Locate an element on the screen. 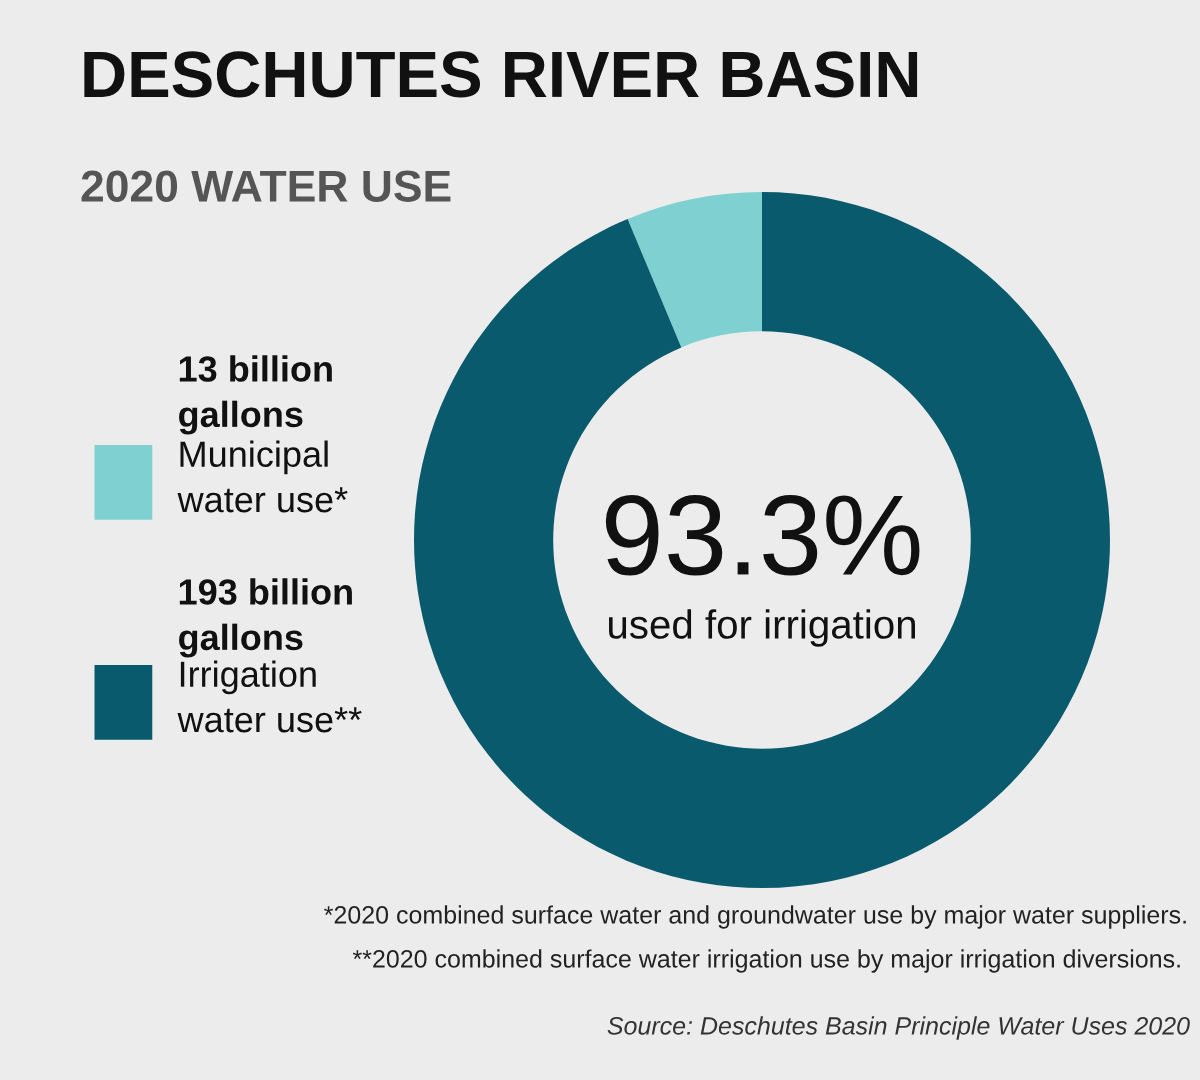  chart-subtitle: 2020 WATER USE is located at coordinates (266, 186).